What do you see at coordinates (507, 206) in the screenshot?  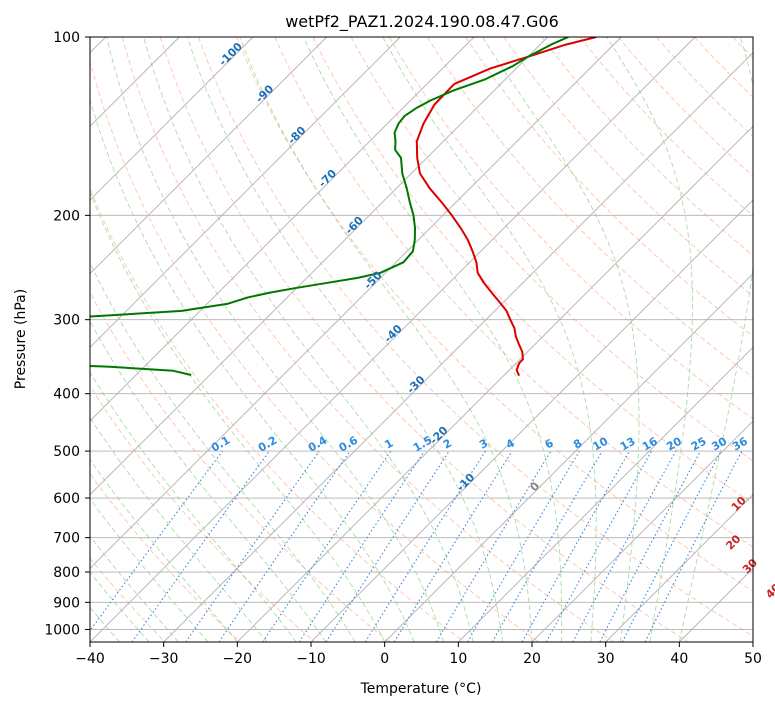 I see `temperature-profile-line` at bounding box center [507, 206].